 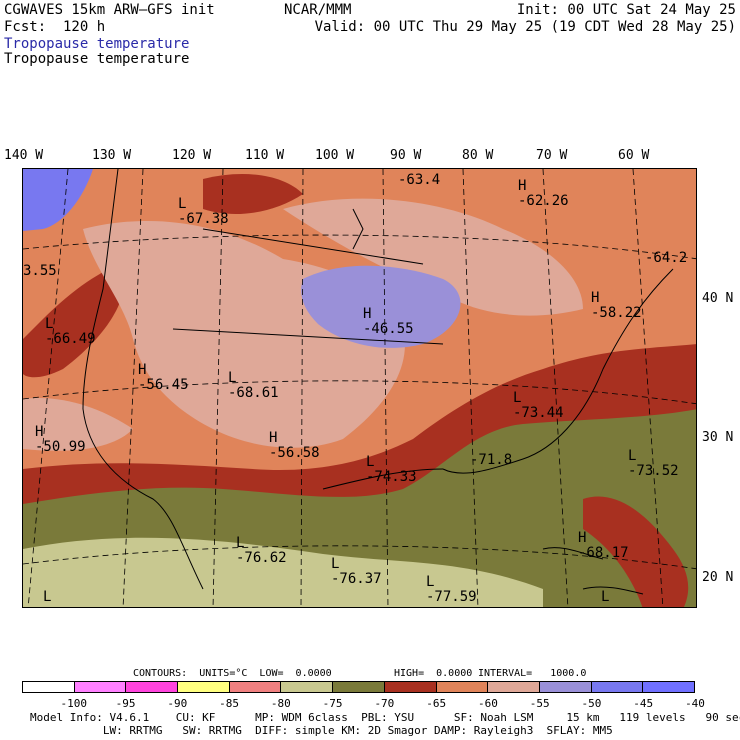 I want to click on value-3-55: 3.55, so click(x=40, y=271).